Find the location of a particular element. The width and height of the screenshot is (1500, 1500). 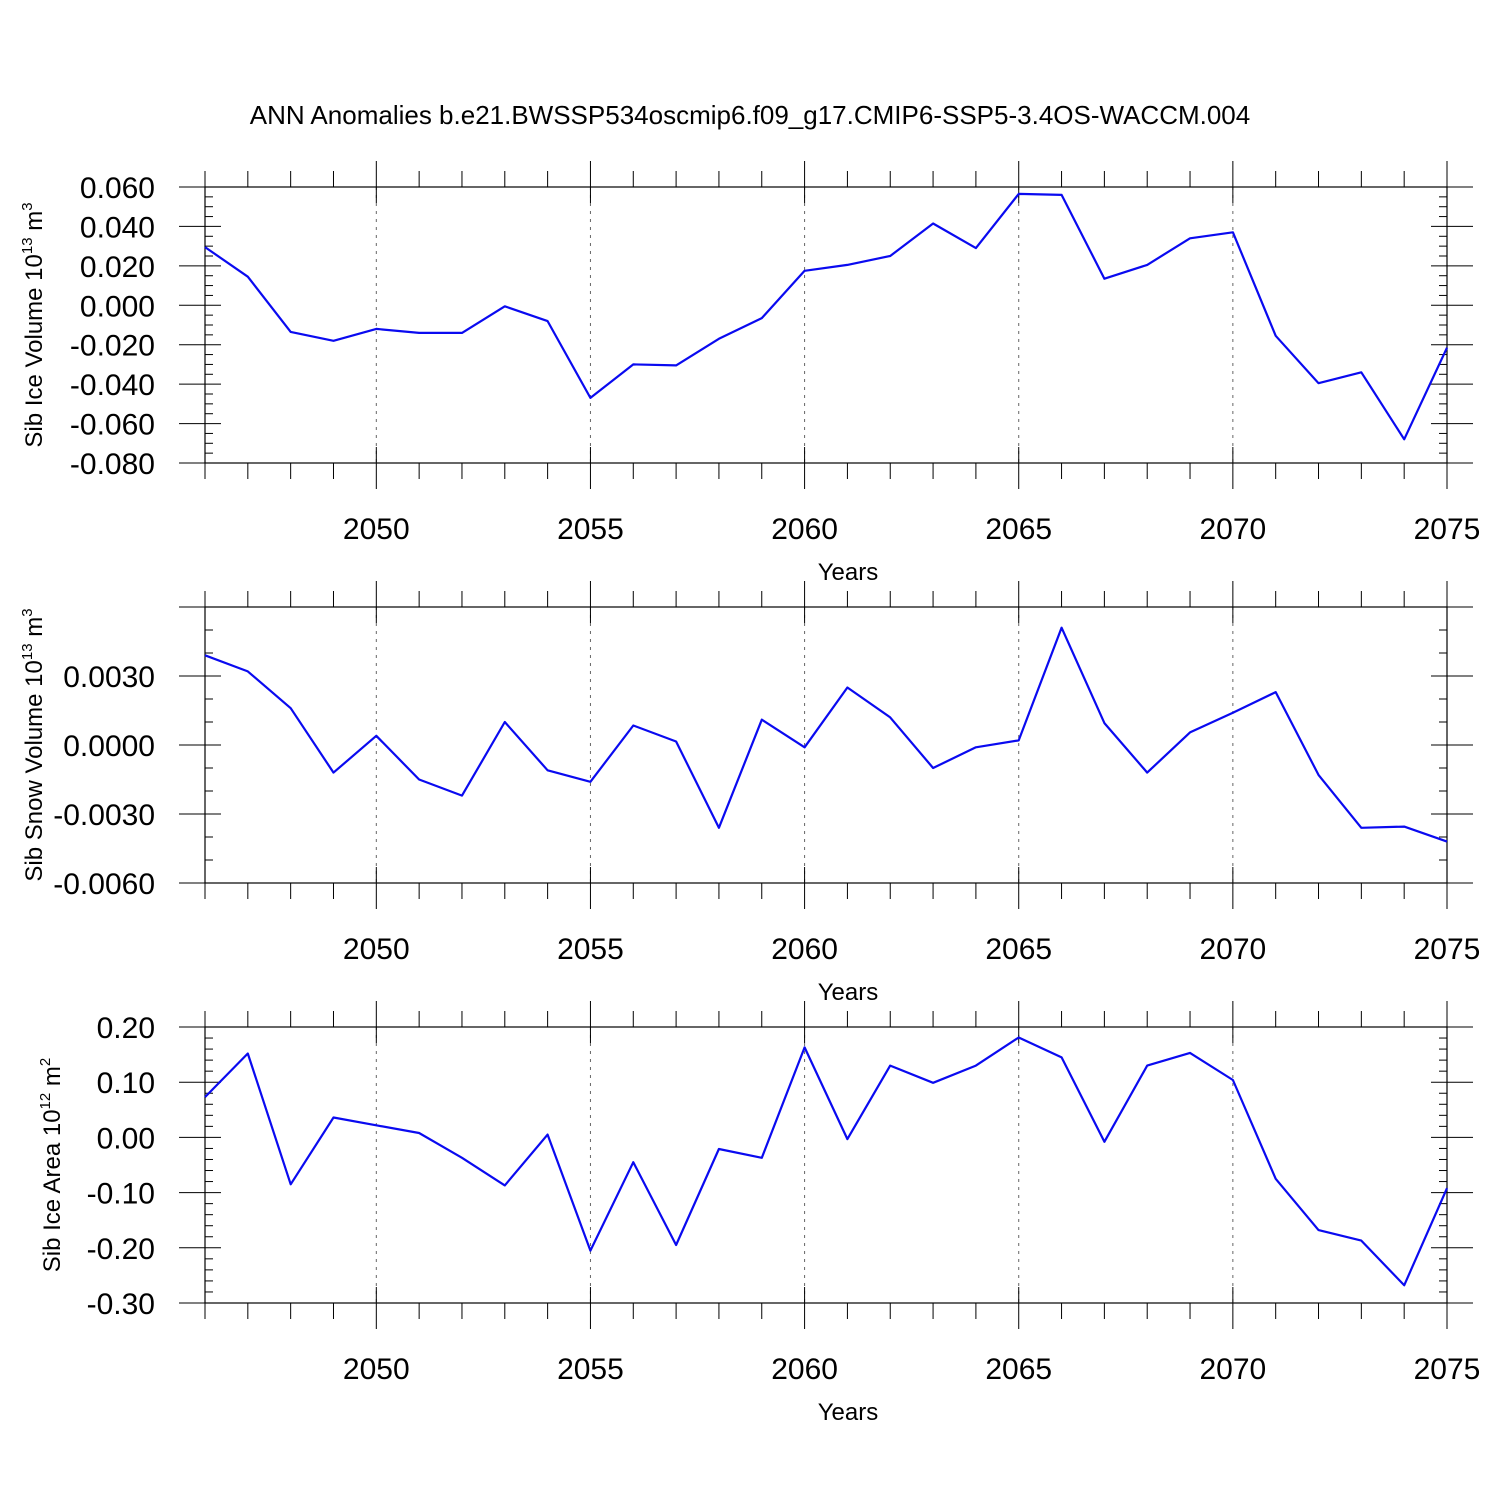

y-tick-label: 0.0030 is located at coordinates (109, 677).